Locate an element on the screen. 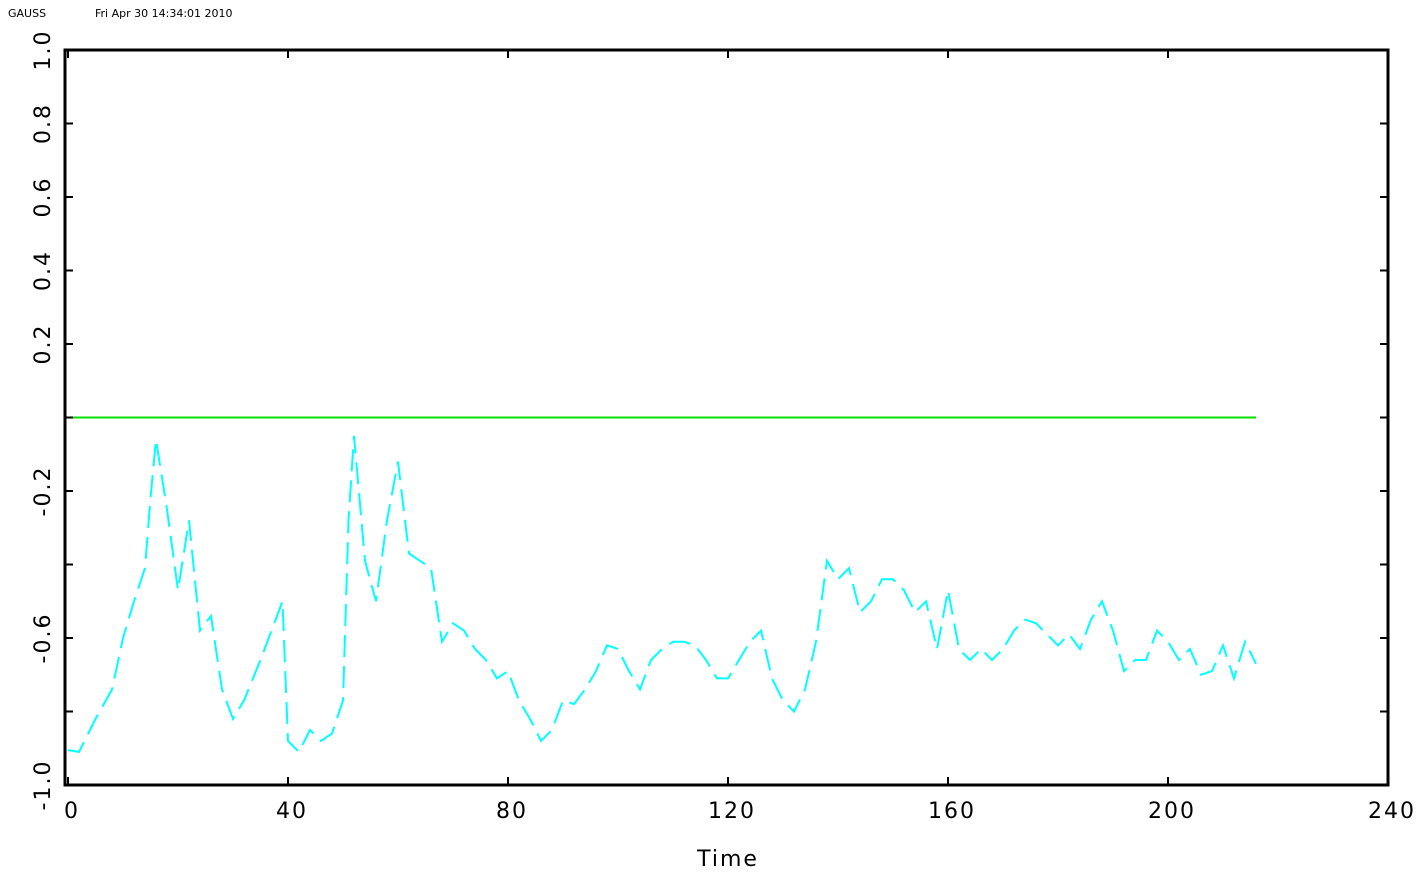 Image resolution: width=1424 pixels, height=878 pixels. x-tick-label: 240 is located at coordinates (1392, 811).